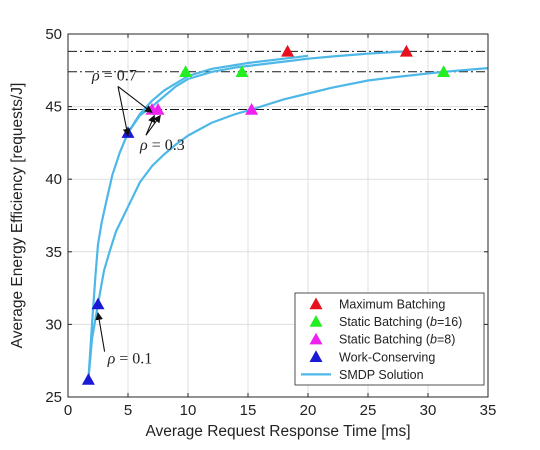 The width and height of the screenshot is (540, 450). I want to click on x-tick-label: 10, so click(188, 410).